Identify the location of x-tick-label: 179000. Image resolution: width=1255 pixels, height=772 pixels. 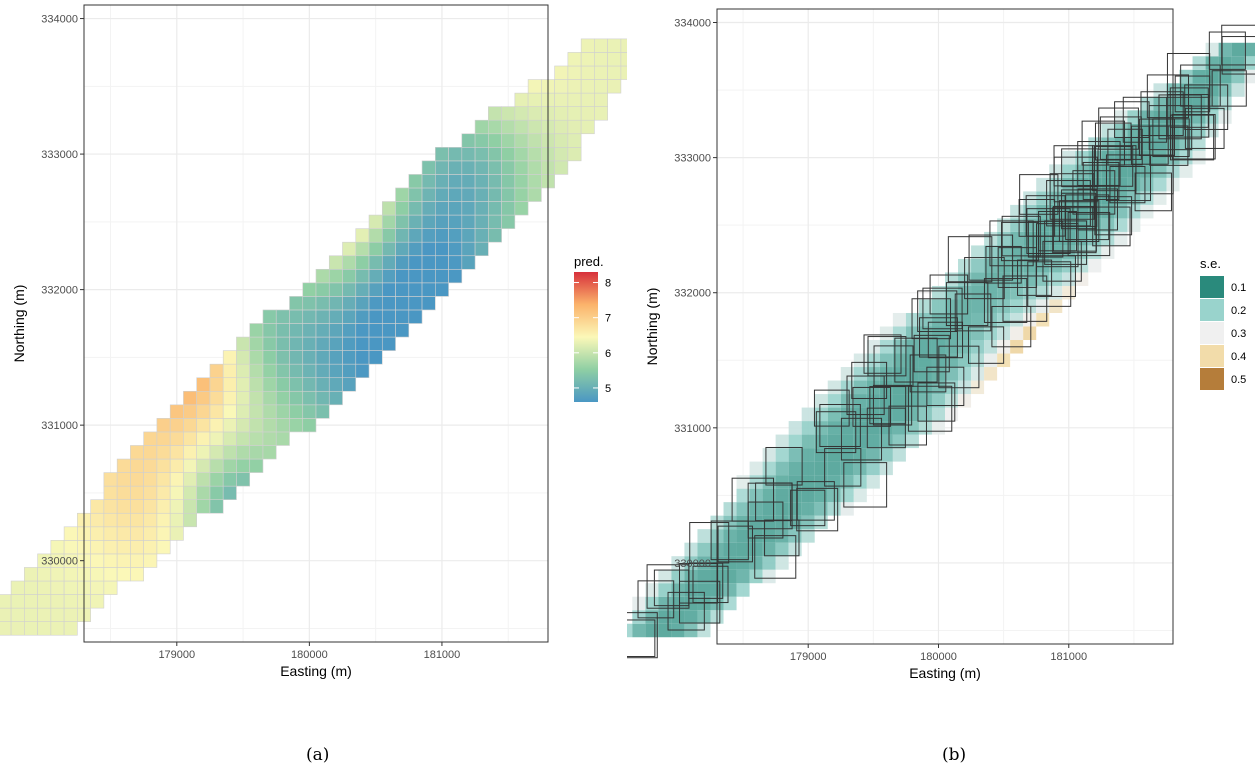
(176, 655).